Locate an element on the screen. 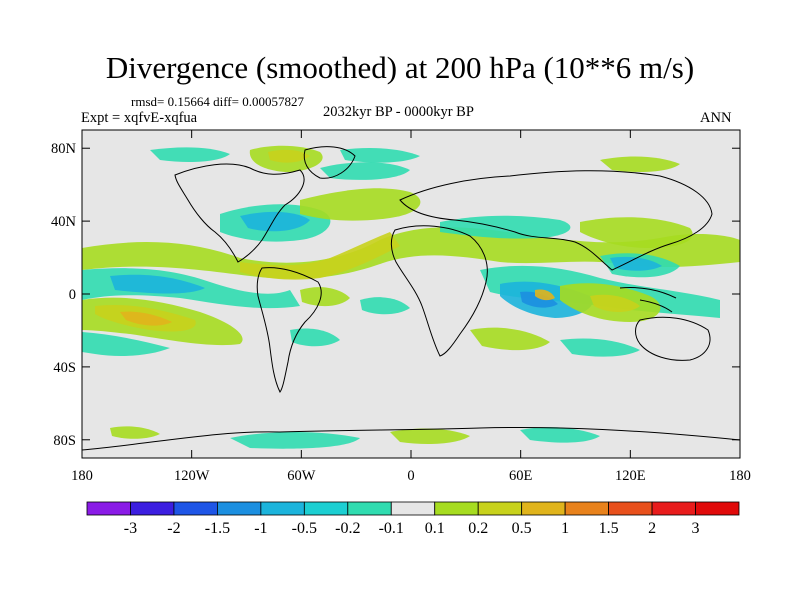 This screenshot has width=800, height=600. colorbar-label: 3 is located at coordinates (696, 528).